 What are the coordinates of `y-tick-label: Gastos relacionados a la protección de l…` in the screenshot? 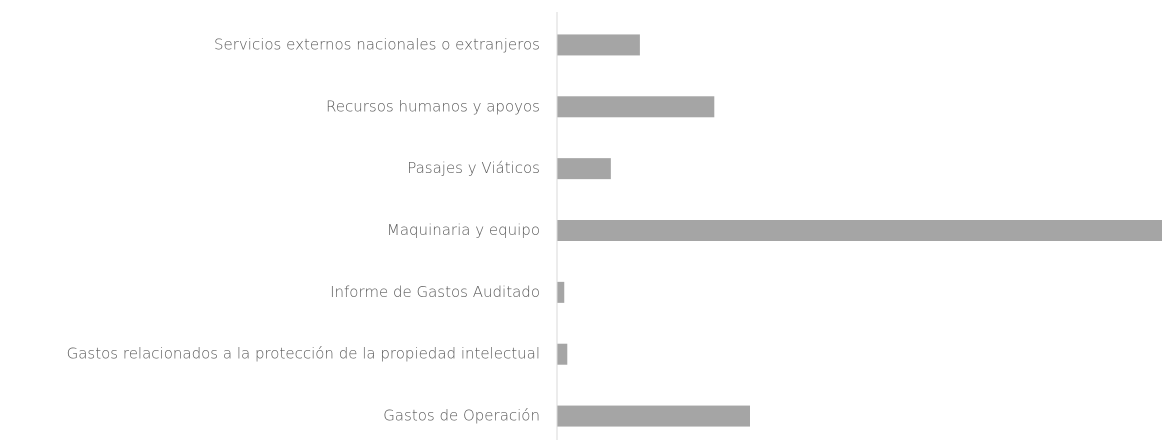 It's located at (303, 354).